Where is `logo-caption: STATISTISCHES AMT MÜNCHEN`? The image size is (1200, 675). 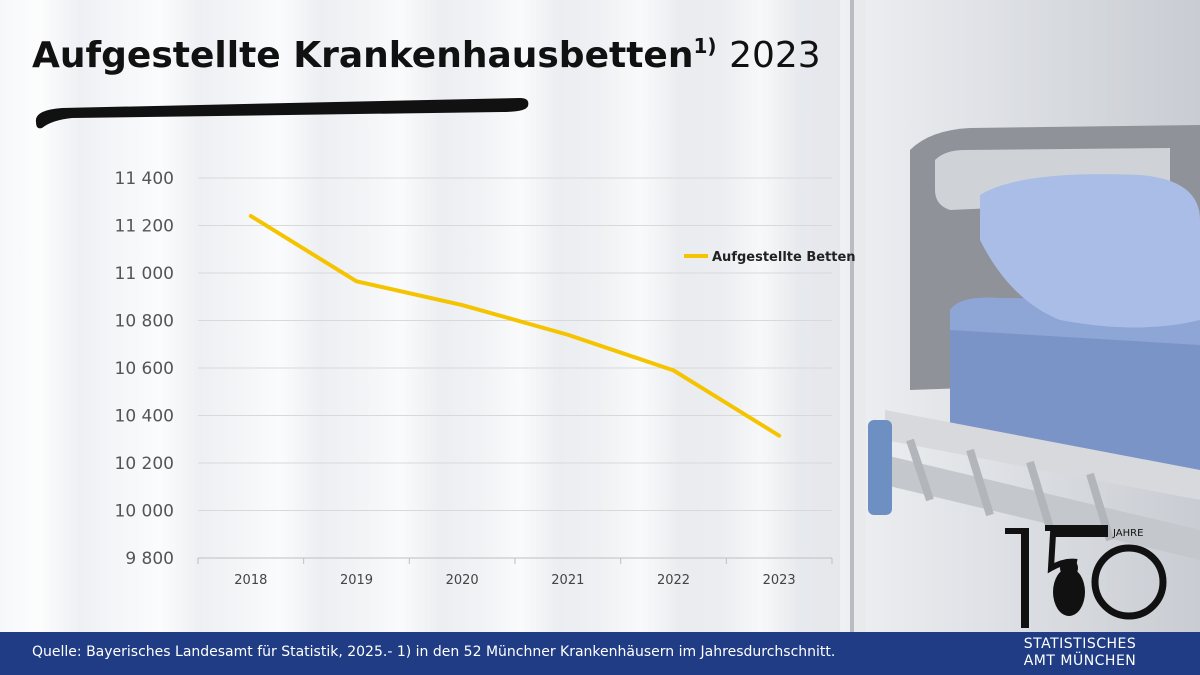
logo-caption: STATISTISCHES AMT MÜNCHEN is located at coordinates (1080, 653).